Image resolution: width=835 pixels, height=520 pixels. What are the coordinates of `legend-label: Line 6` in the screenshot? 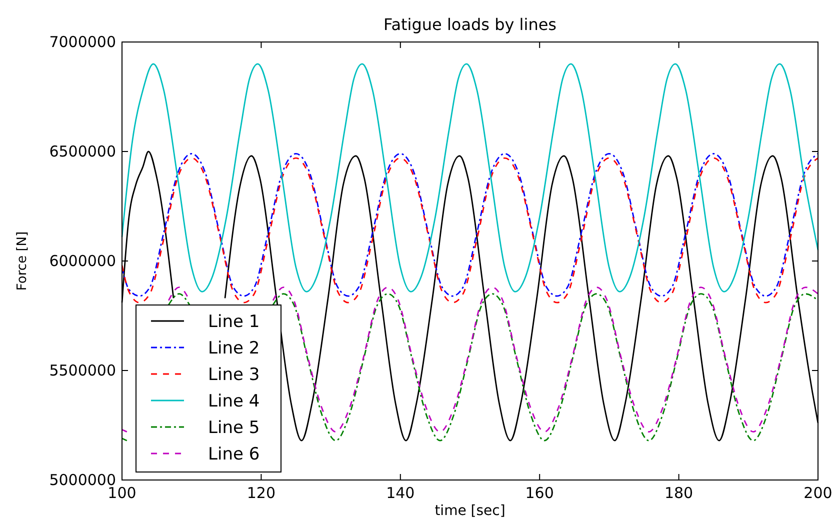 It's located at (234, 454).